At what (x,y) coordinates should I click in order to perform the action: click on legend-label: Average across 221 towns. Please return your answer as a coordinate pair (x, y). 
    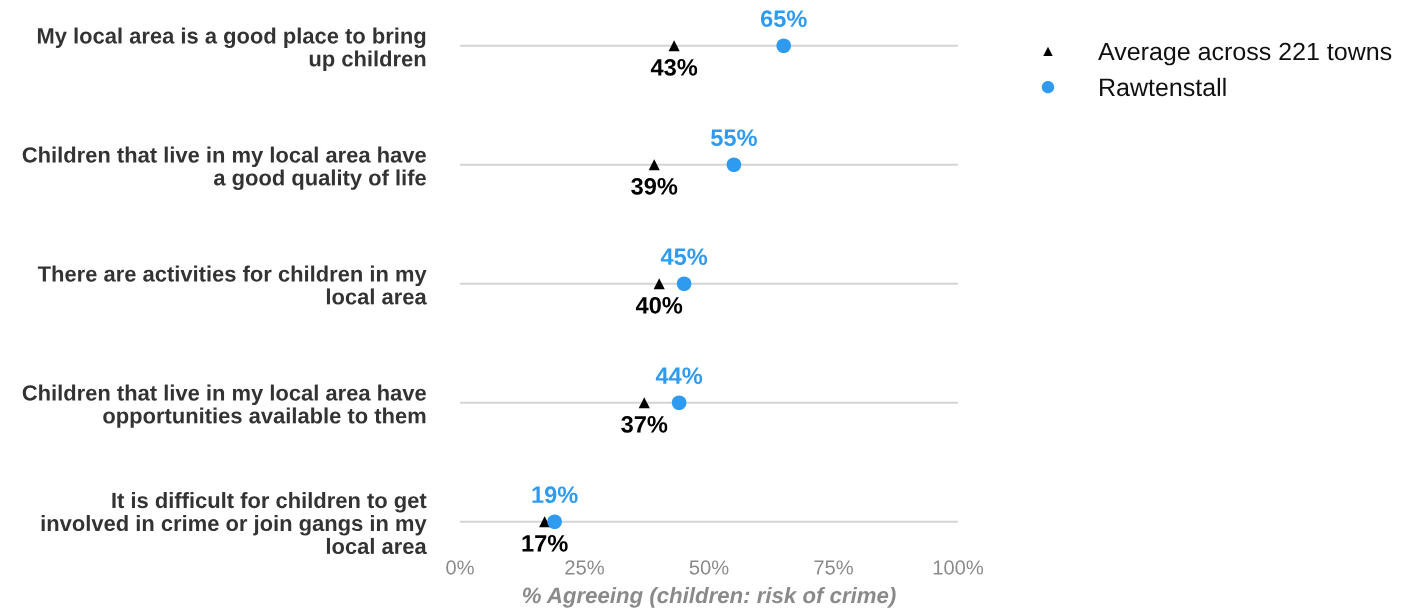
    Looking at the image, I should click on (1245, 54).